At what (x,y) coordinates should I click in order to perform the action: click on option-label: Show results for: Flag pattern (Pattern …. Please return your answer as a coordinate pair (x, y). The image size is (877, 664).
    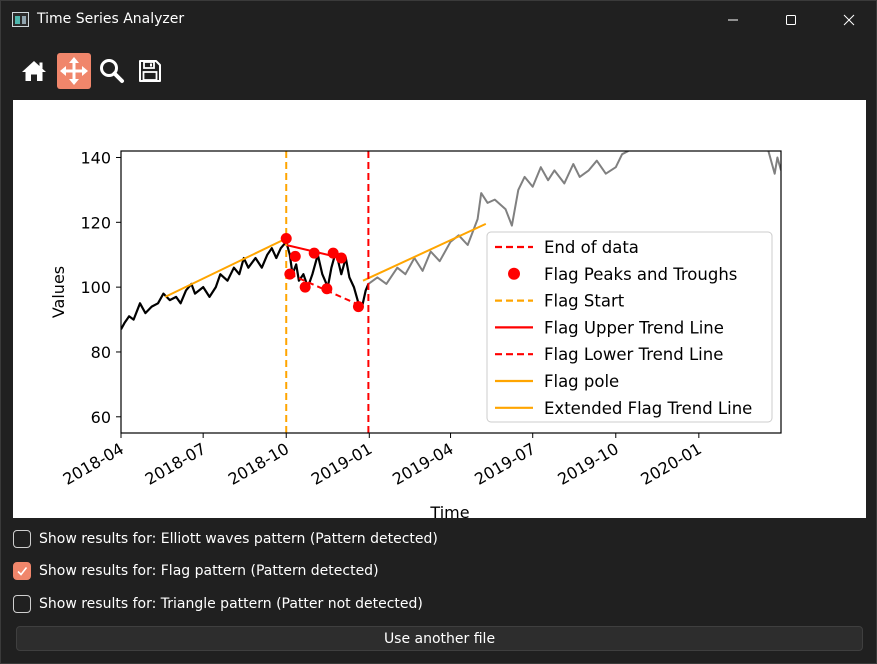
    Looking at the image, I should click on (209, 571).